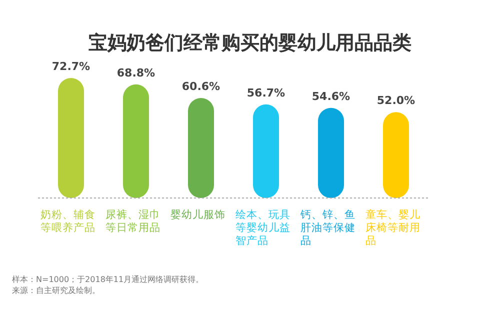 The width and height of the screenshot is (500, 325). What do you see at coordinates (328, 227) in the screenshot?
I see `x-tick-label: 钙、锌、鱼肝油等保健品` at bounding box center [328, 227].